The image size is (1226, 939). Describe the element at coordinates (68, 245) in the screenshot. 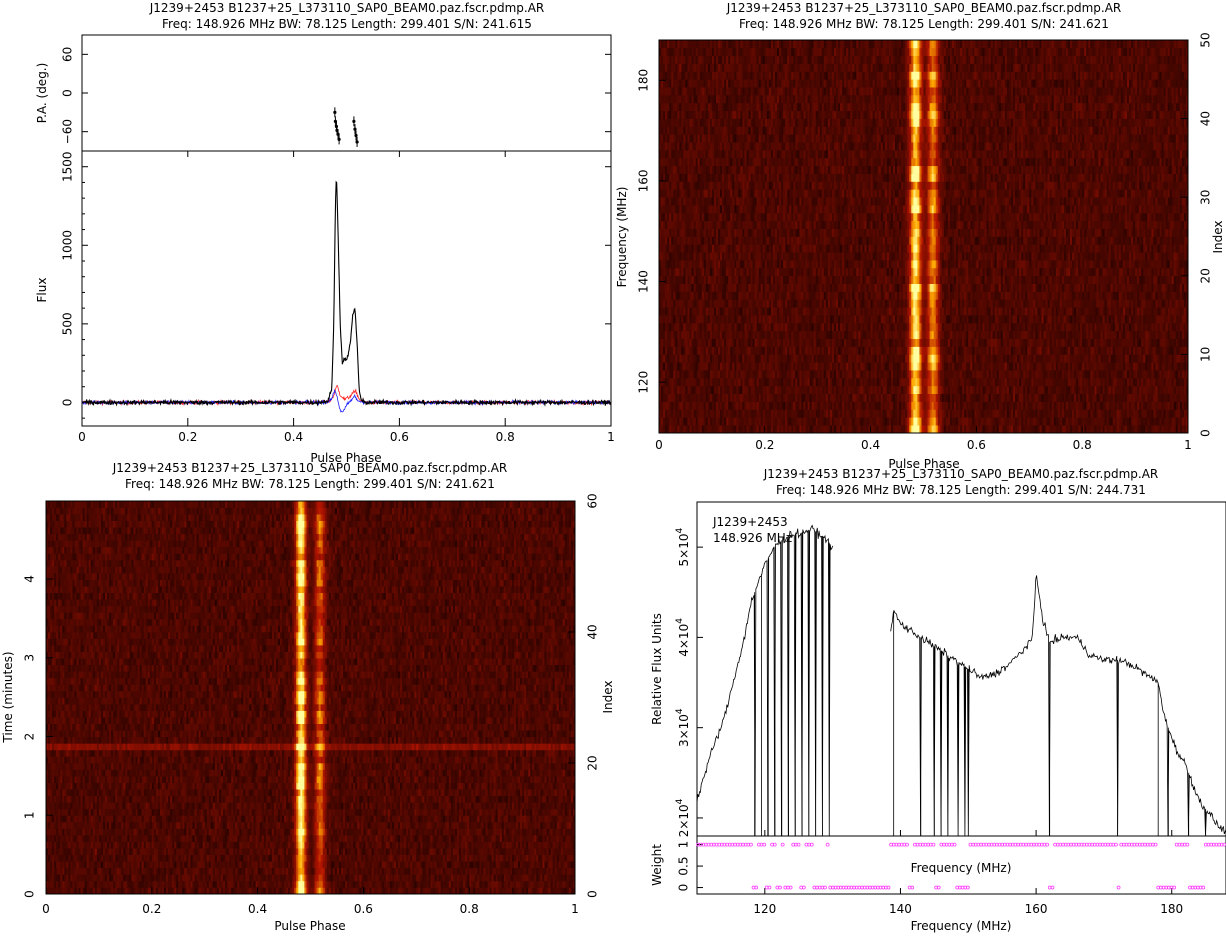

I see `flux-ytick-label: 1000` at that location.